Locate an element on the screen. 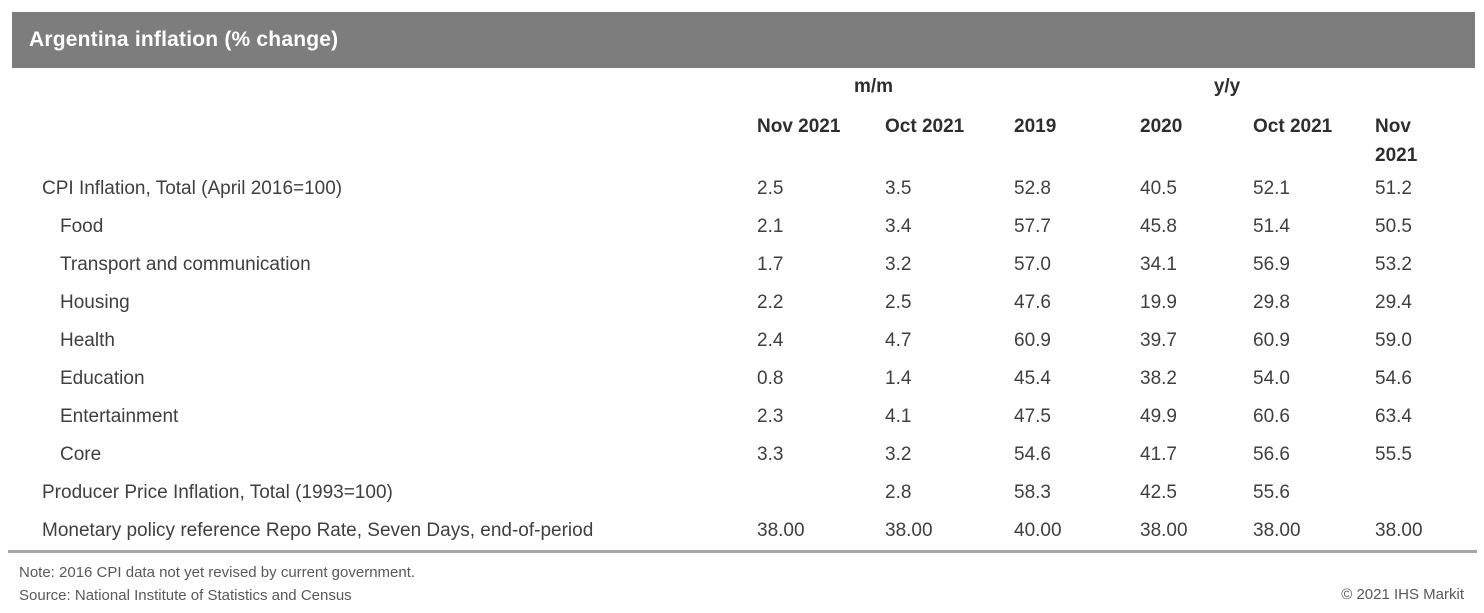  cell-value: 47.6 is located at coordinates (1032, 302).